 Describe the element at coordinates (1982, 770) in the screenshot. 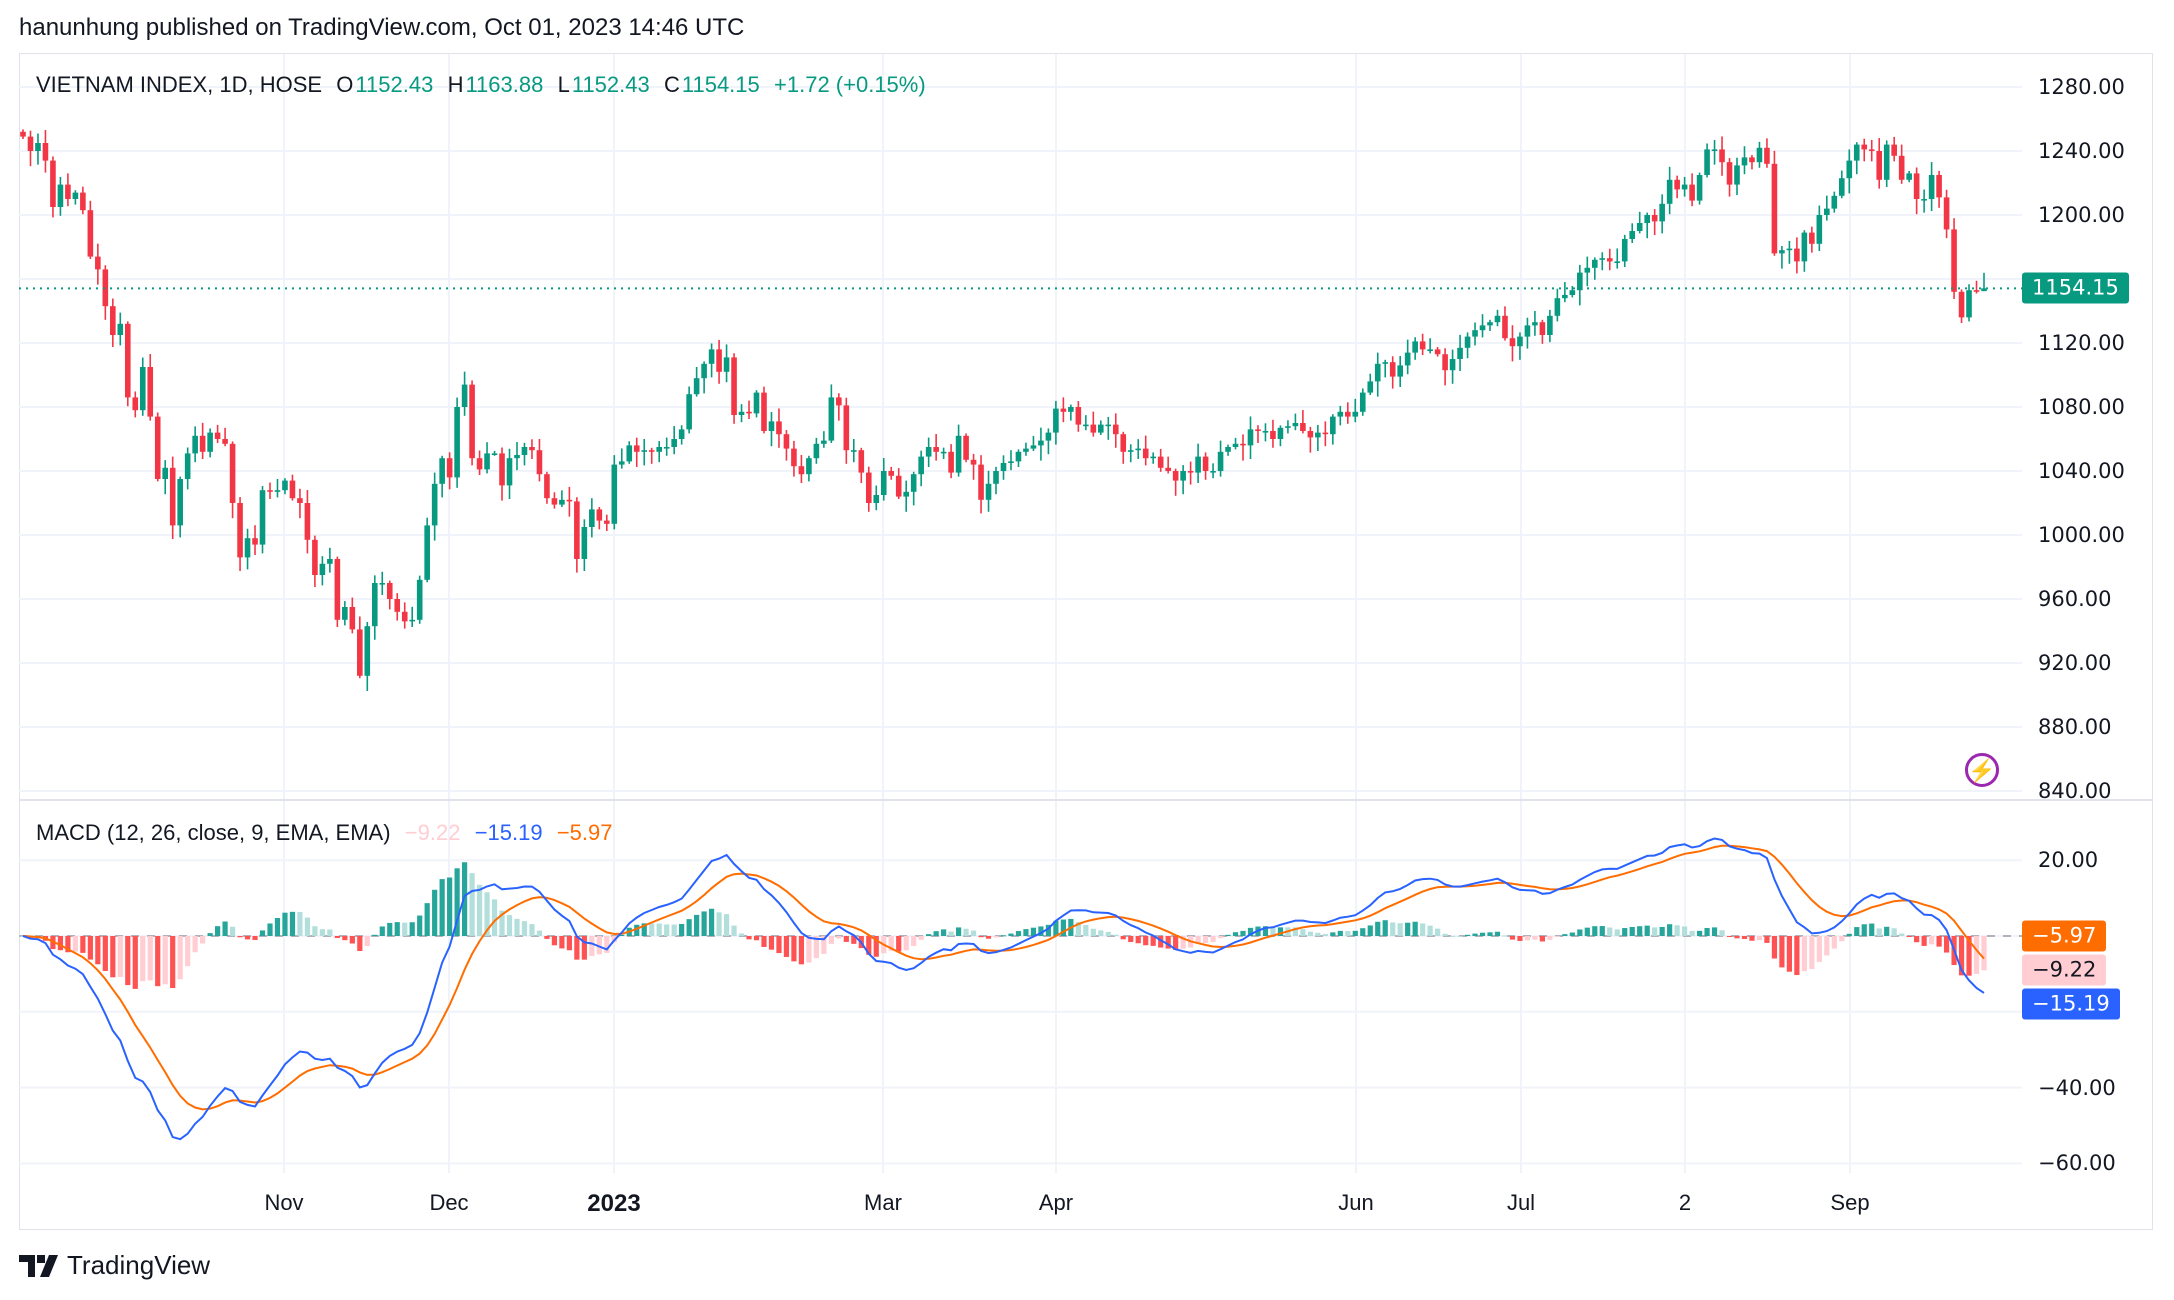

I see `lightning-alert-icon: ⚡` at that location.